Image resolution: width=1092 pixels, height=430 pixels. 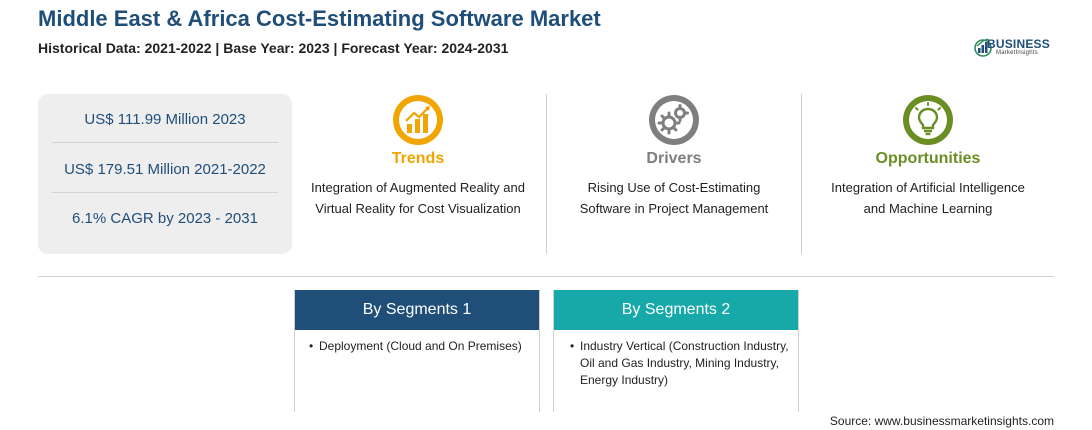 I want to click on trends-heading: Trends, so click(x=418, y=158).